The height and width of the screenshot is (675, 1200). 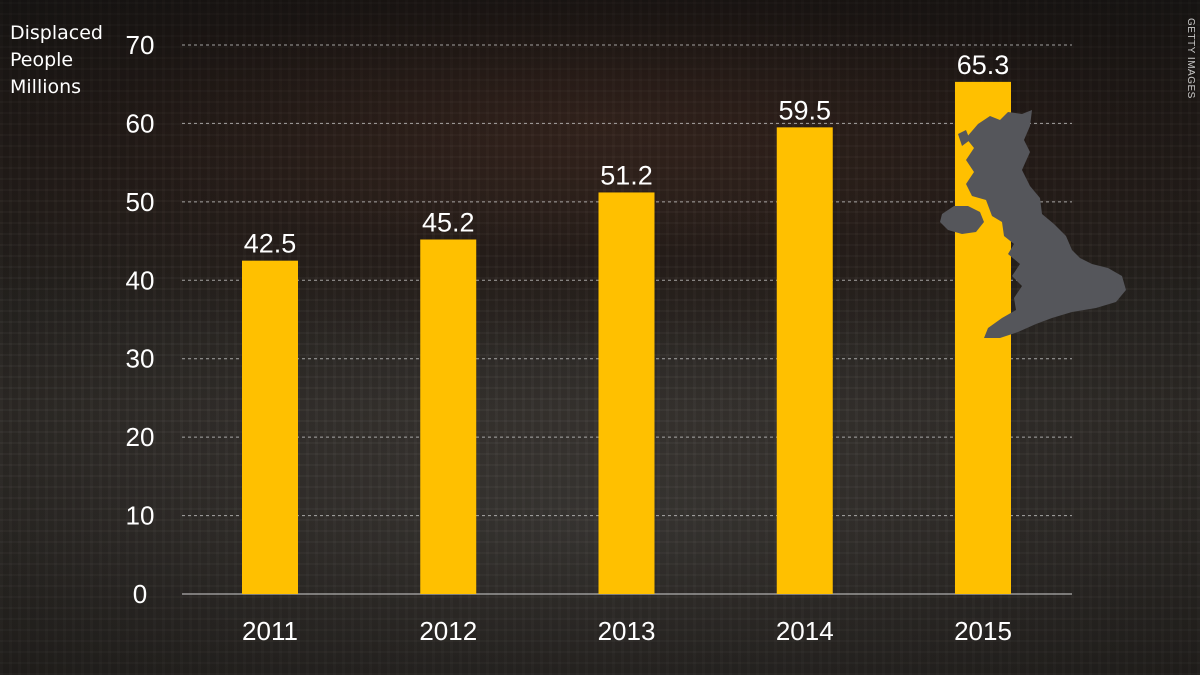 What do you see at coordinates (626, 175) in the screenshot?
I see `data-label: 51.2` at bounding box center [626, 175].